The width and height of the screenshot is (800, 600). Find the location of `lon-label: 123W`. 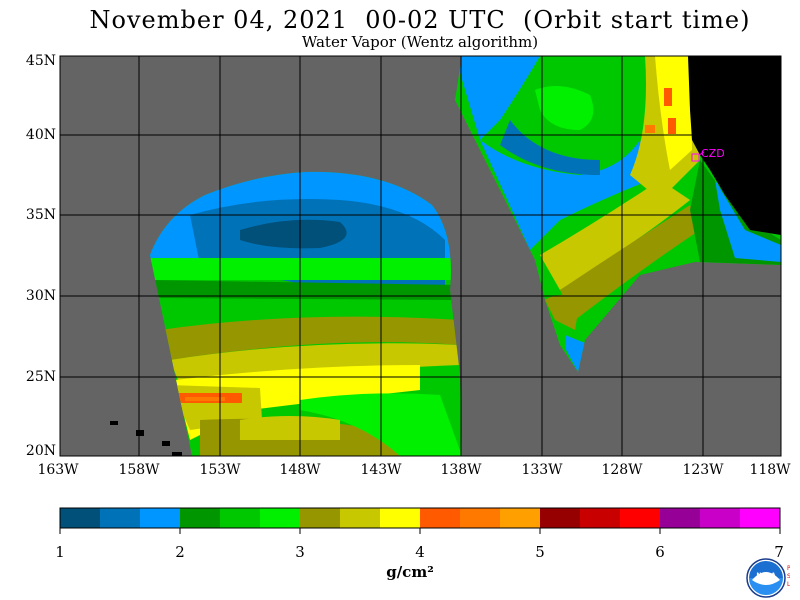

lon-label: 123W is located at coordinates (703, 470).